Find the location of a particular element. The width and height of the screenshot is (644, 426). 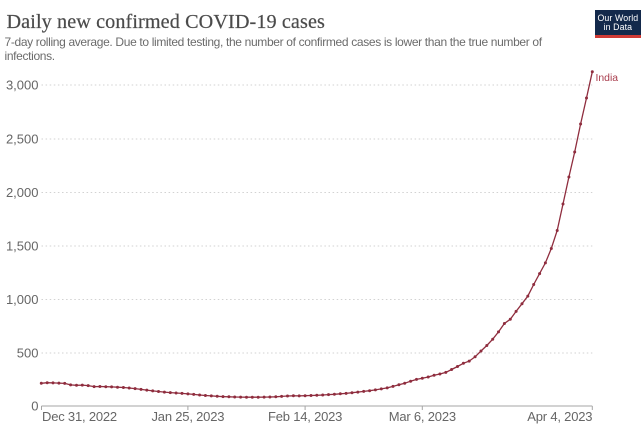

svg-text: 2,000 is located at coordinates (22, 192).